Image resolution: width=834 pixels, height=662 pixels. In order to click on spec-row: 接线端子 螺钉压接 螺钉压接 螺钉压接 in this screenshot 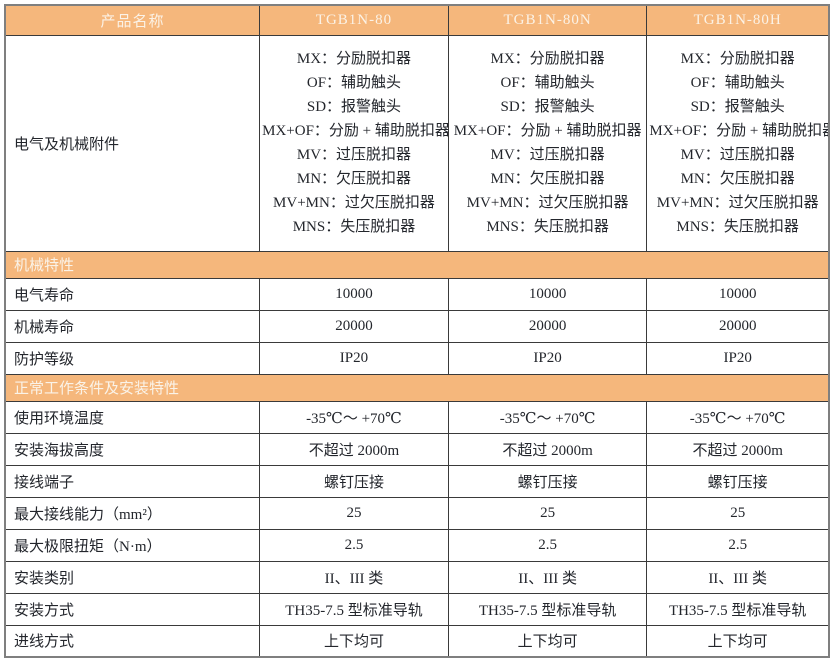, I will do `click(417, 481)`.